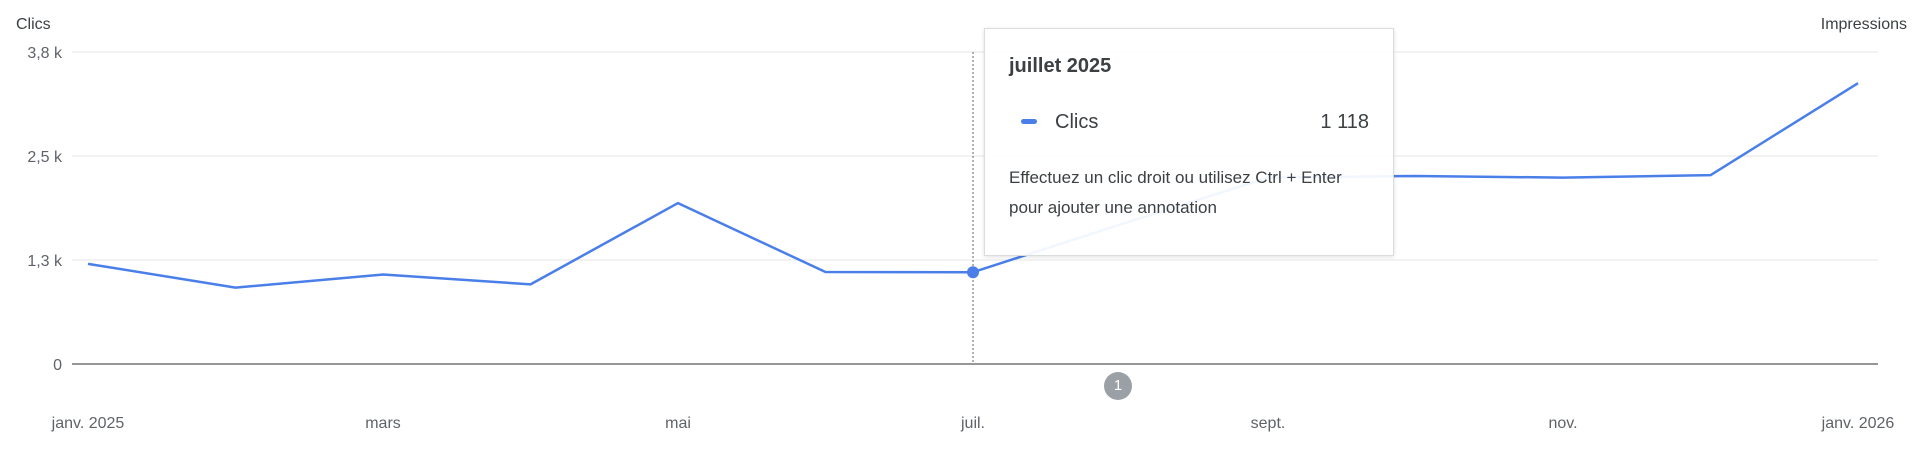 Image resolution: width=1923 pixels, height=454 pixels. I want to click on y-axis-title: Clics, so click(33, 24).